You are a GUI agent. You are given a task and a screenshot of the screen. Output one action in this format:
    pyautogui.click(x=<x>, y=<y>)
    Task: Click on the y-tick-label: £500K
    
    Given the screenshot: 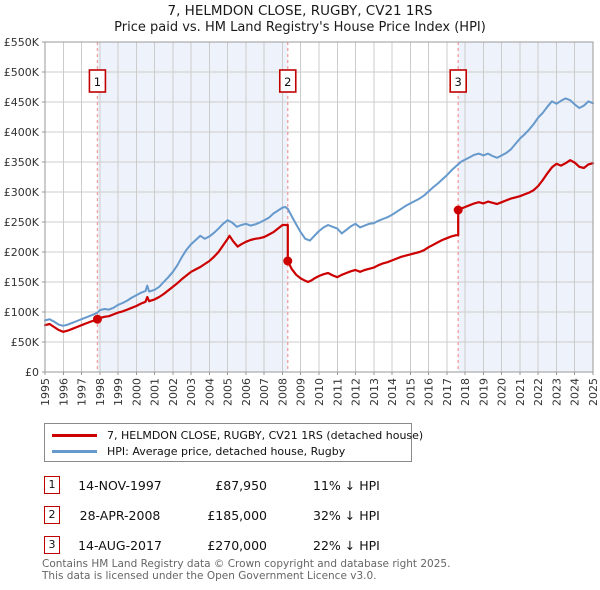 What is the action you would take?
    pyautogui.click(x=22, y=72)
    